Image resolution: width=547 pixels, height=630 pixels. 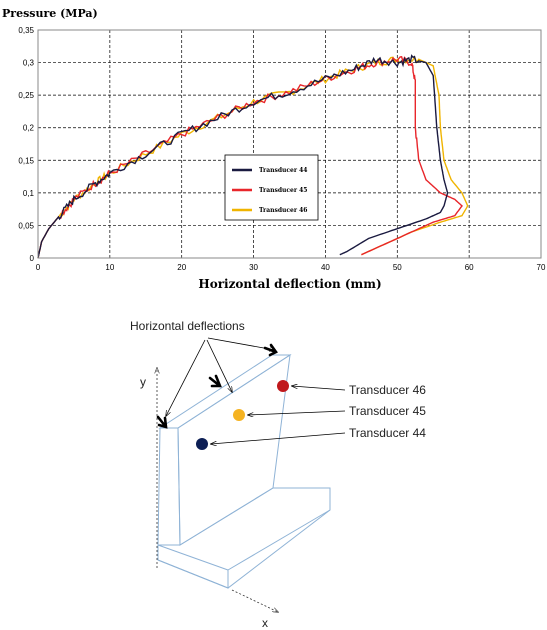 I want to click on y-tick-label: 0,15, so click(x=26, y=160).